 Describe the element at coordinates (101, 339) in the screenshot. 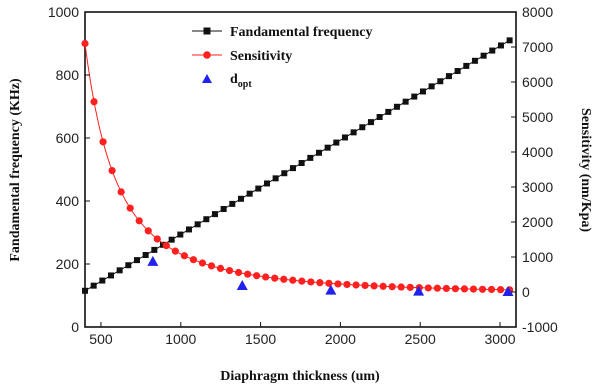

I see `x-tick-label: 500` at that location.